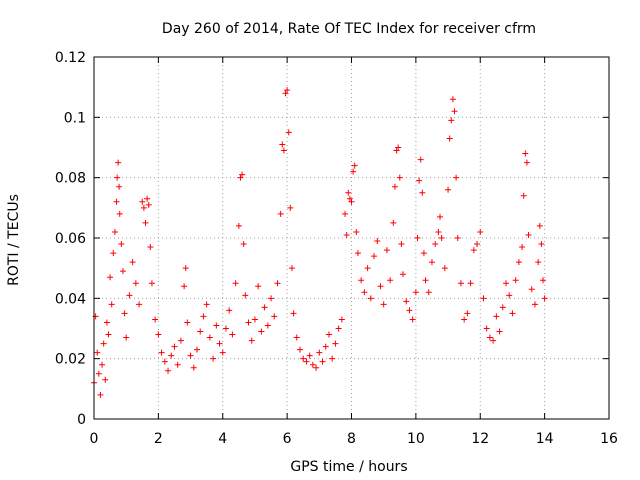 Image resolution: width=640 pixels, height=480 pixels. What do you see at coordinates (480, 439) in the screenshot?
I see `x-tick-label: 12` at bounding box center [480, 439].